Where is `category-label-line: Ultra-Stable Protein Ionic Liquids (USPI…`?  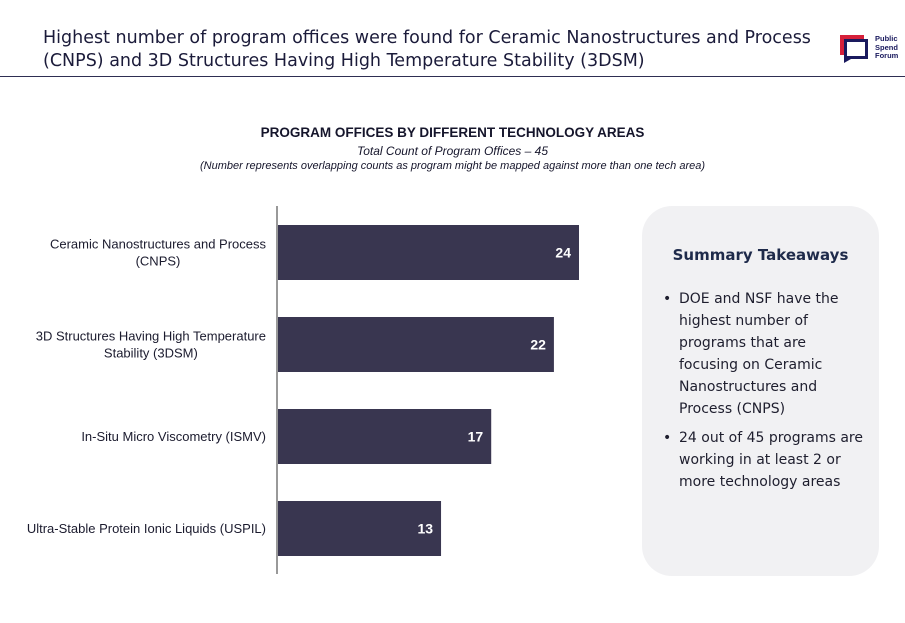 category-label-line: Ultra-Stable Protein Ionic Liquids (USPI… is located at coordinates (146, 528).